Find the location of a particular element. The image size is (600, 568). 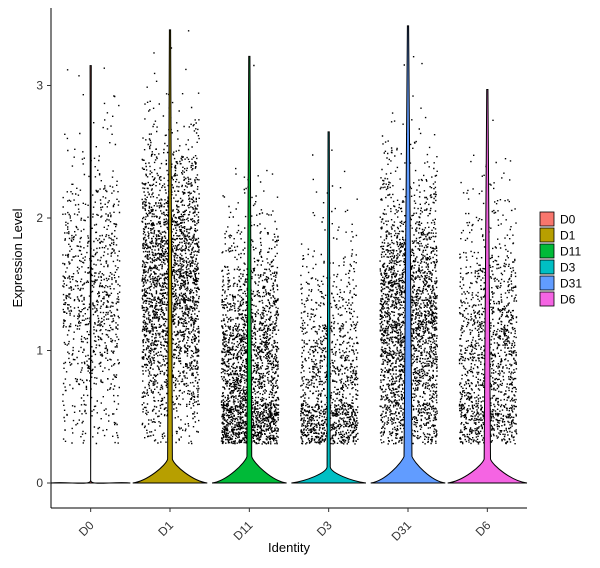

y-tick-label-2: 2 is located at coordinates (39, 218).